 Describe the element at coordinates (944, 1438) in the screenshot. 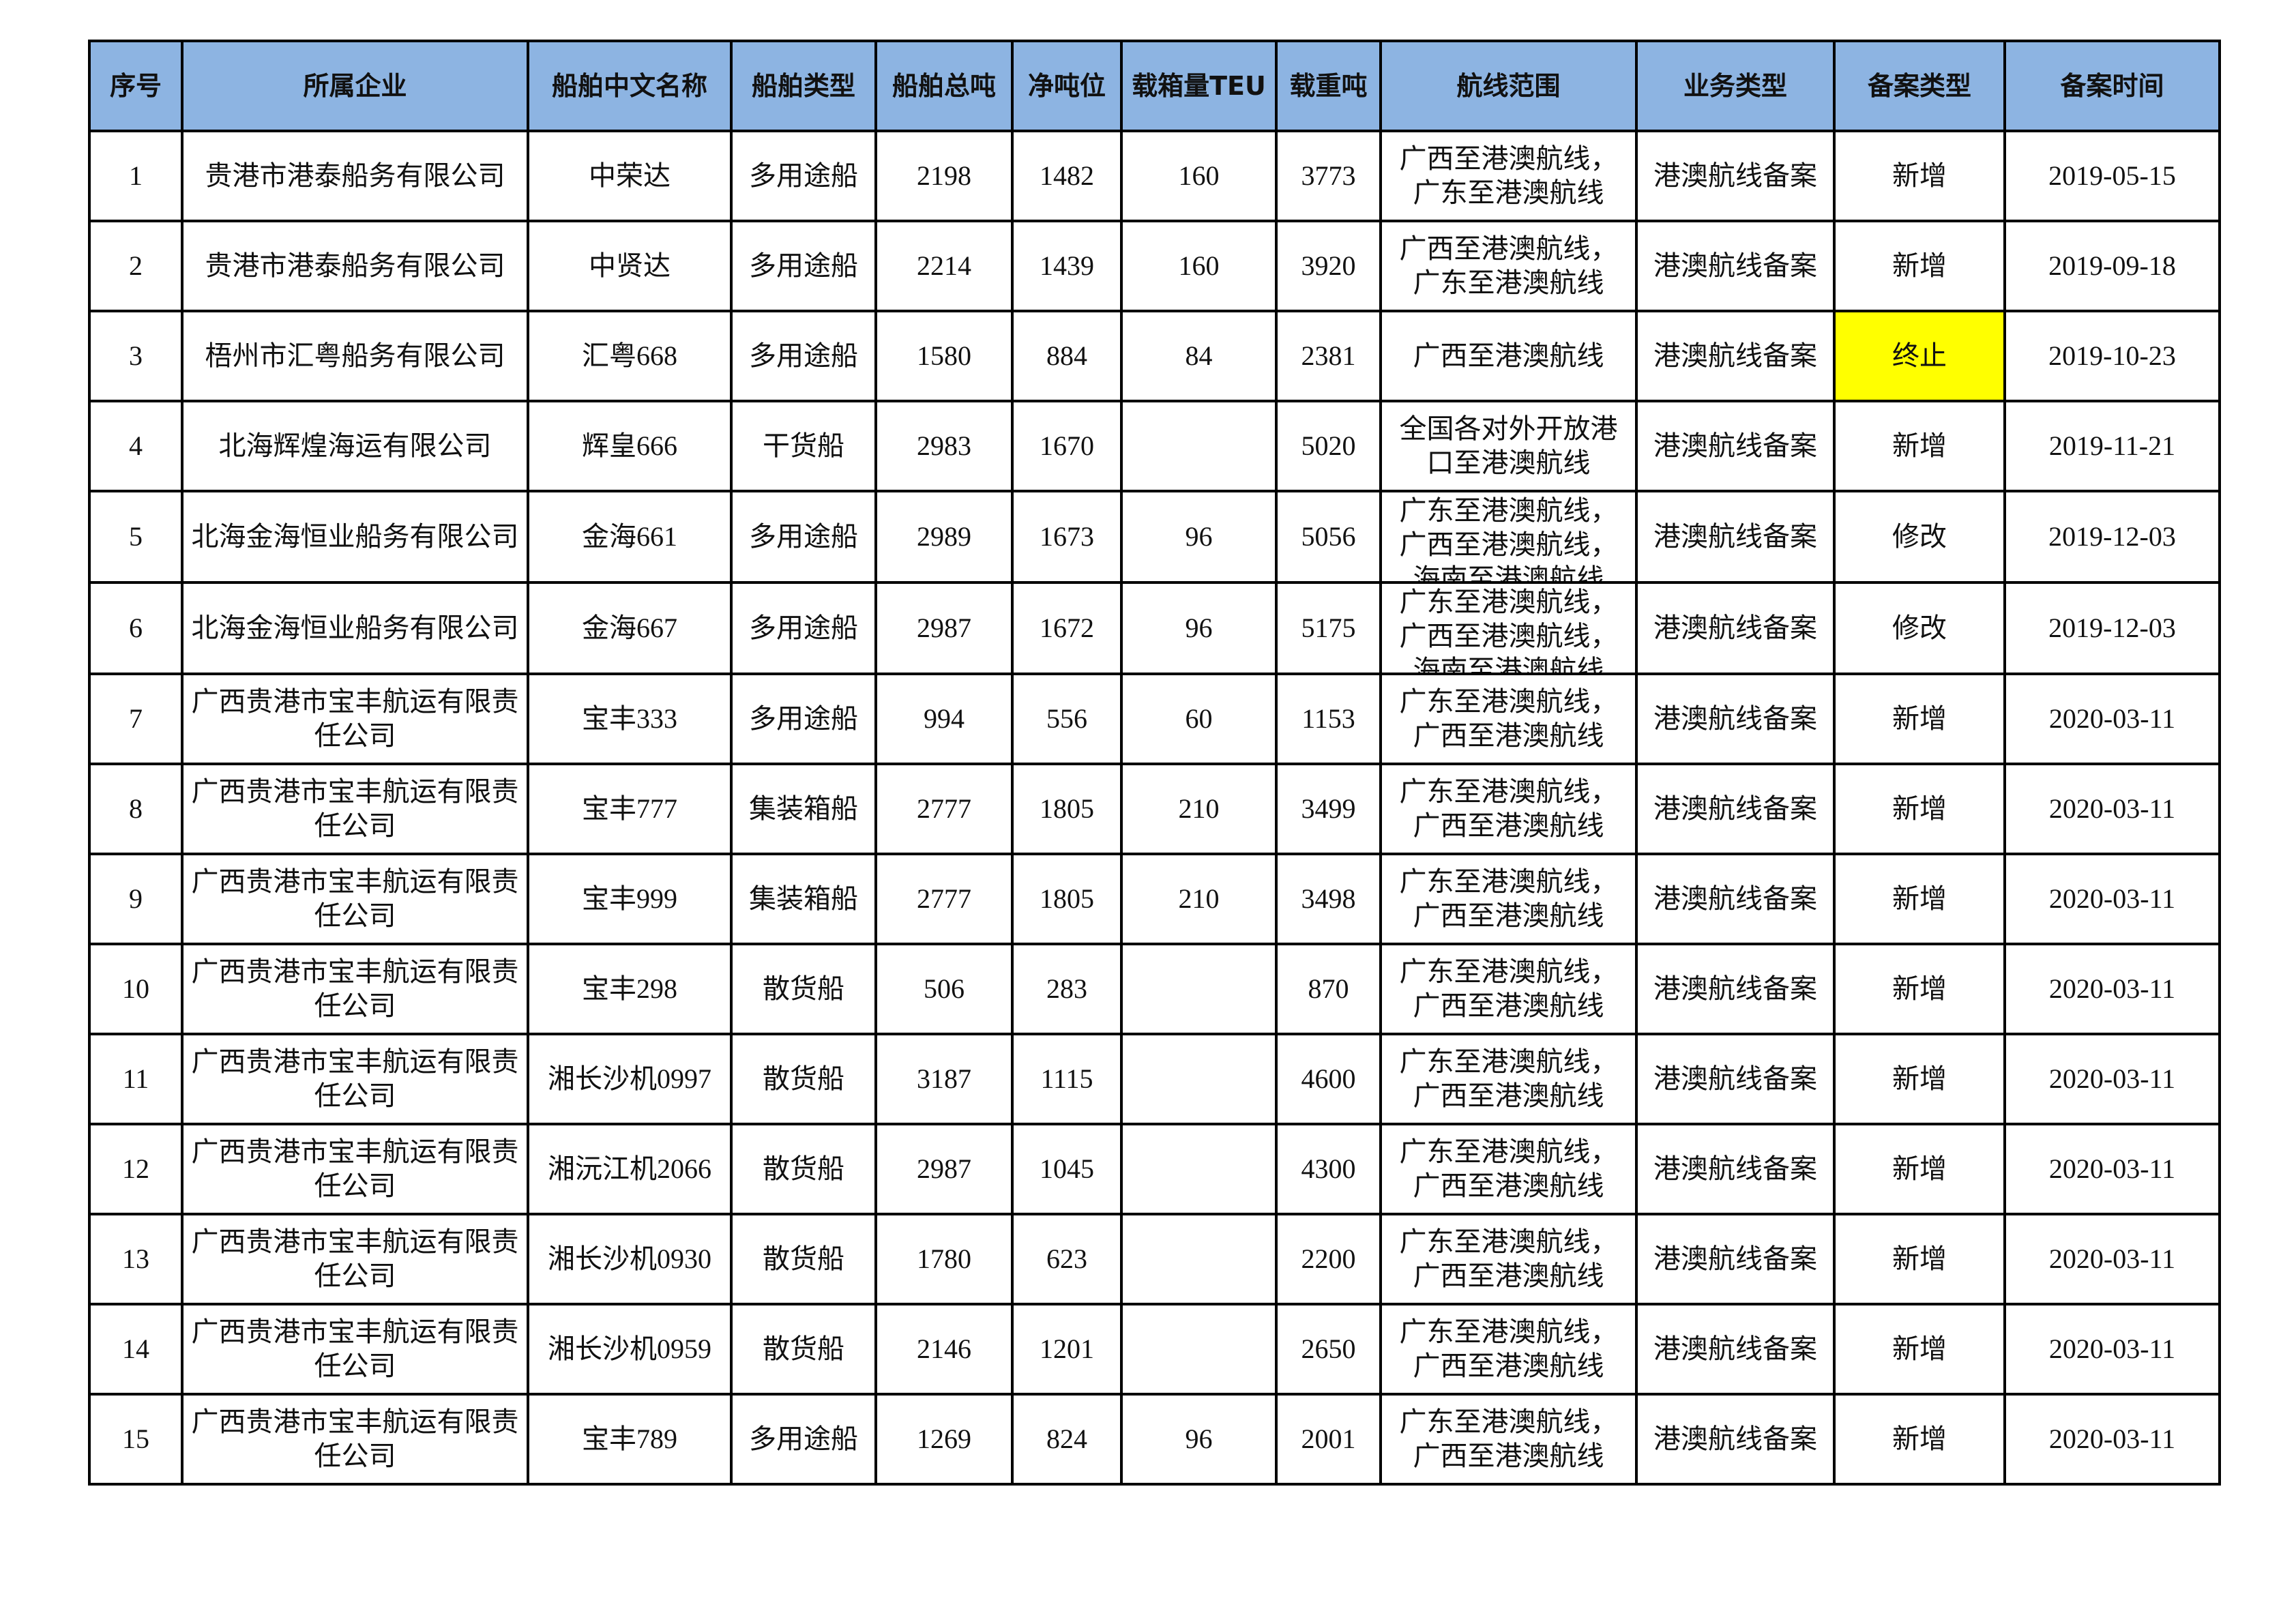

I see `cell-gross-tonnage-text: 1269` at that location.